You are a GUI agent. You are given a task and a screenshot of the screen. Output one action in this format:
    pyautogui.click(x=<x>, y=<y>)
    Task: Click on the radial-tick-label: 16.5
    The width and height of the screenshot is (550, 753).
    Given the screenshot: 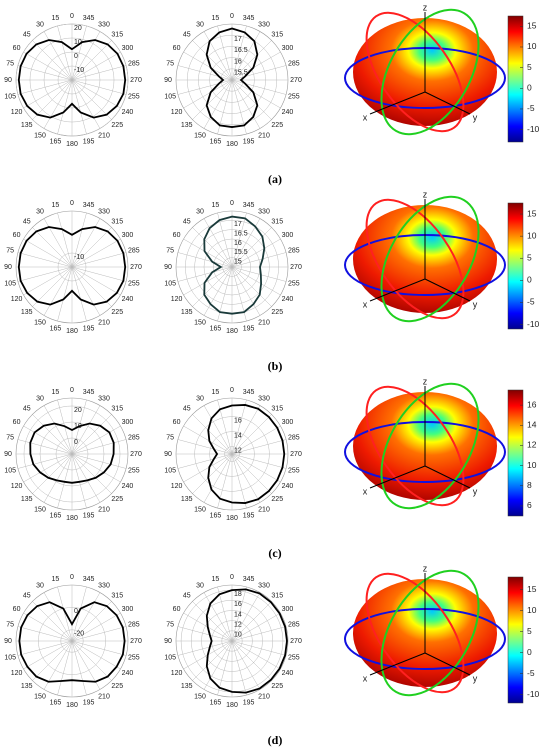 What is the action you would take?
    pyautogui.click(x=241, y=234)
    